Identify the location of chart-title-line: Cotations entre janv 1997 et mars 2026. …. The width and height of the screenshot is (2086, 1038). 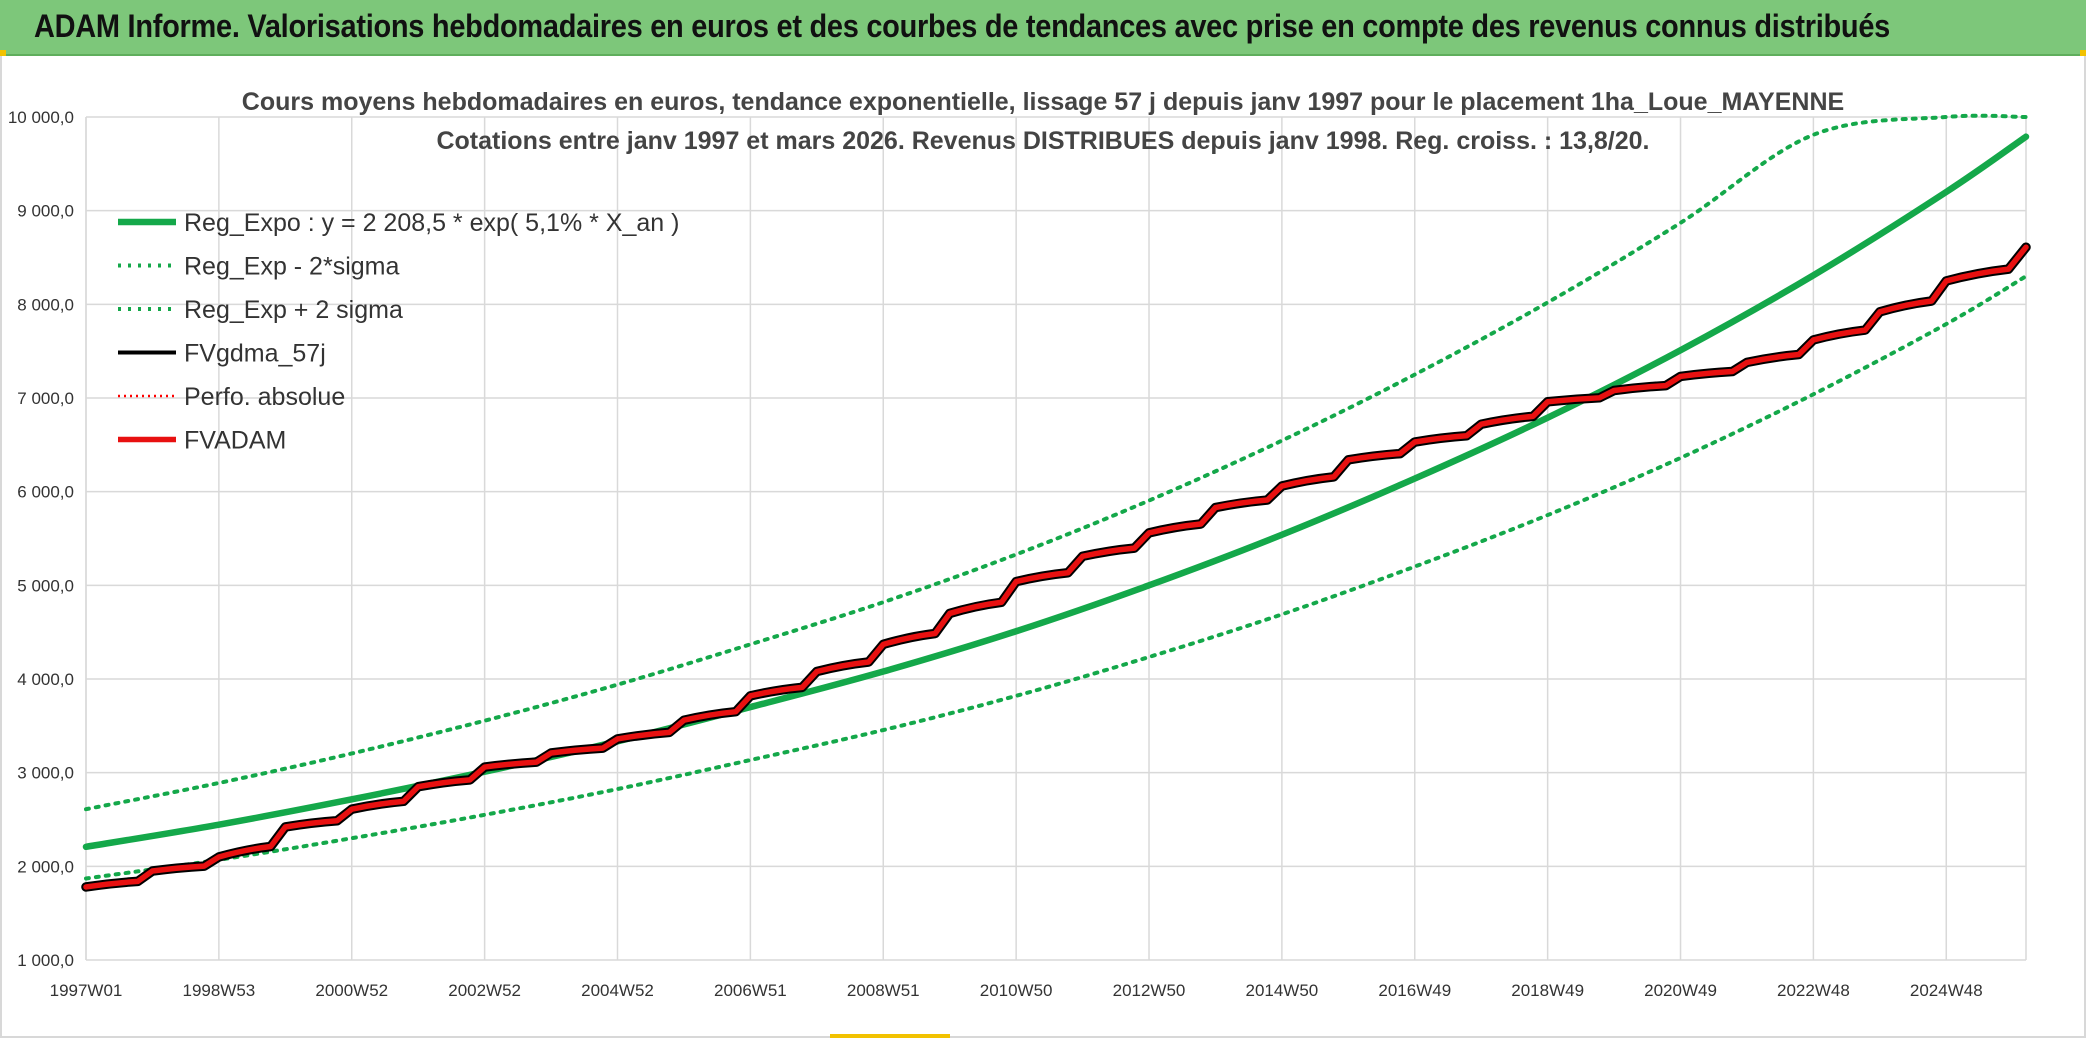
(1042, 141).